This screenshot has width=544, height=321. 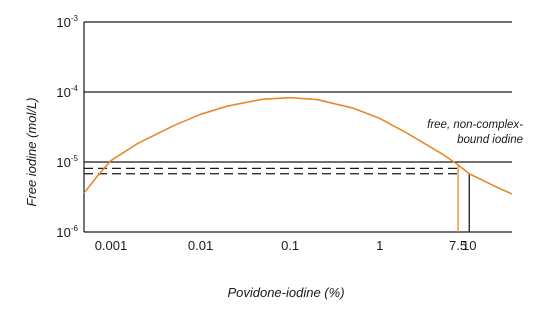 What do you see at coordinates (458, 245) in the screenshot?
I see `x-tick-label: 7.5` at bounding box center [458, 245].